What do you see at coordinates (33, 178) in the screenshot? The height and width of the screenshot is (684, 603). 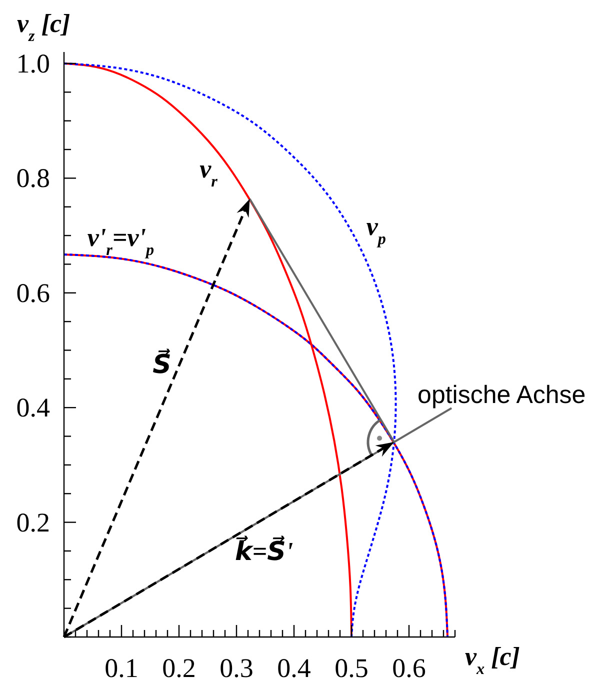 I see `y-tick-label: 0.8` at bounding box center [33, 178].